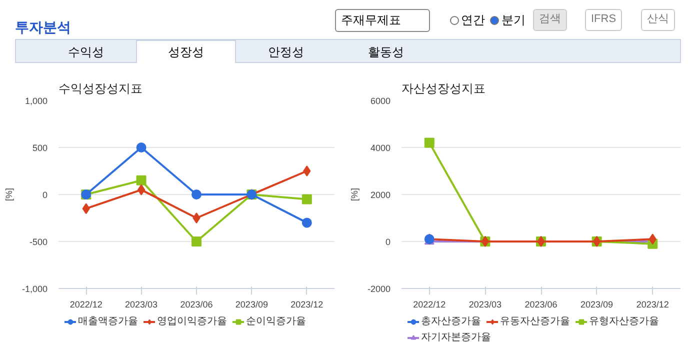 Image resolution: width=697 pixels, height=342 pixels. I want to click on y-tick-label: 1,000, so click(36, 101).